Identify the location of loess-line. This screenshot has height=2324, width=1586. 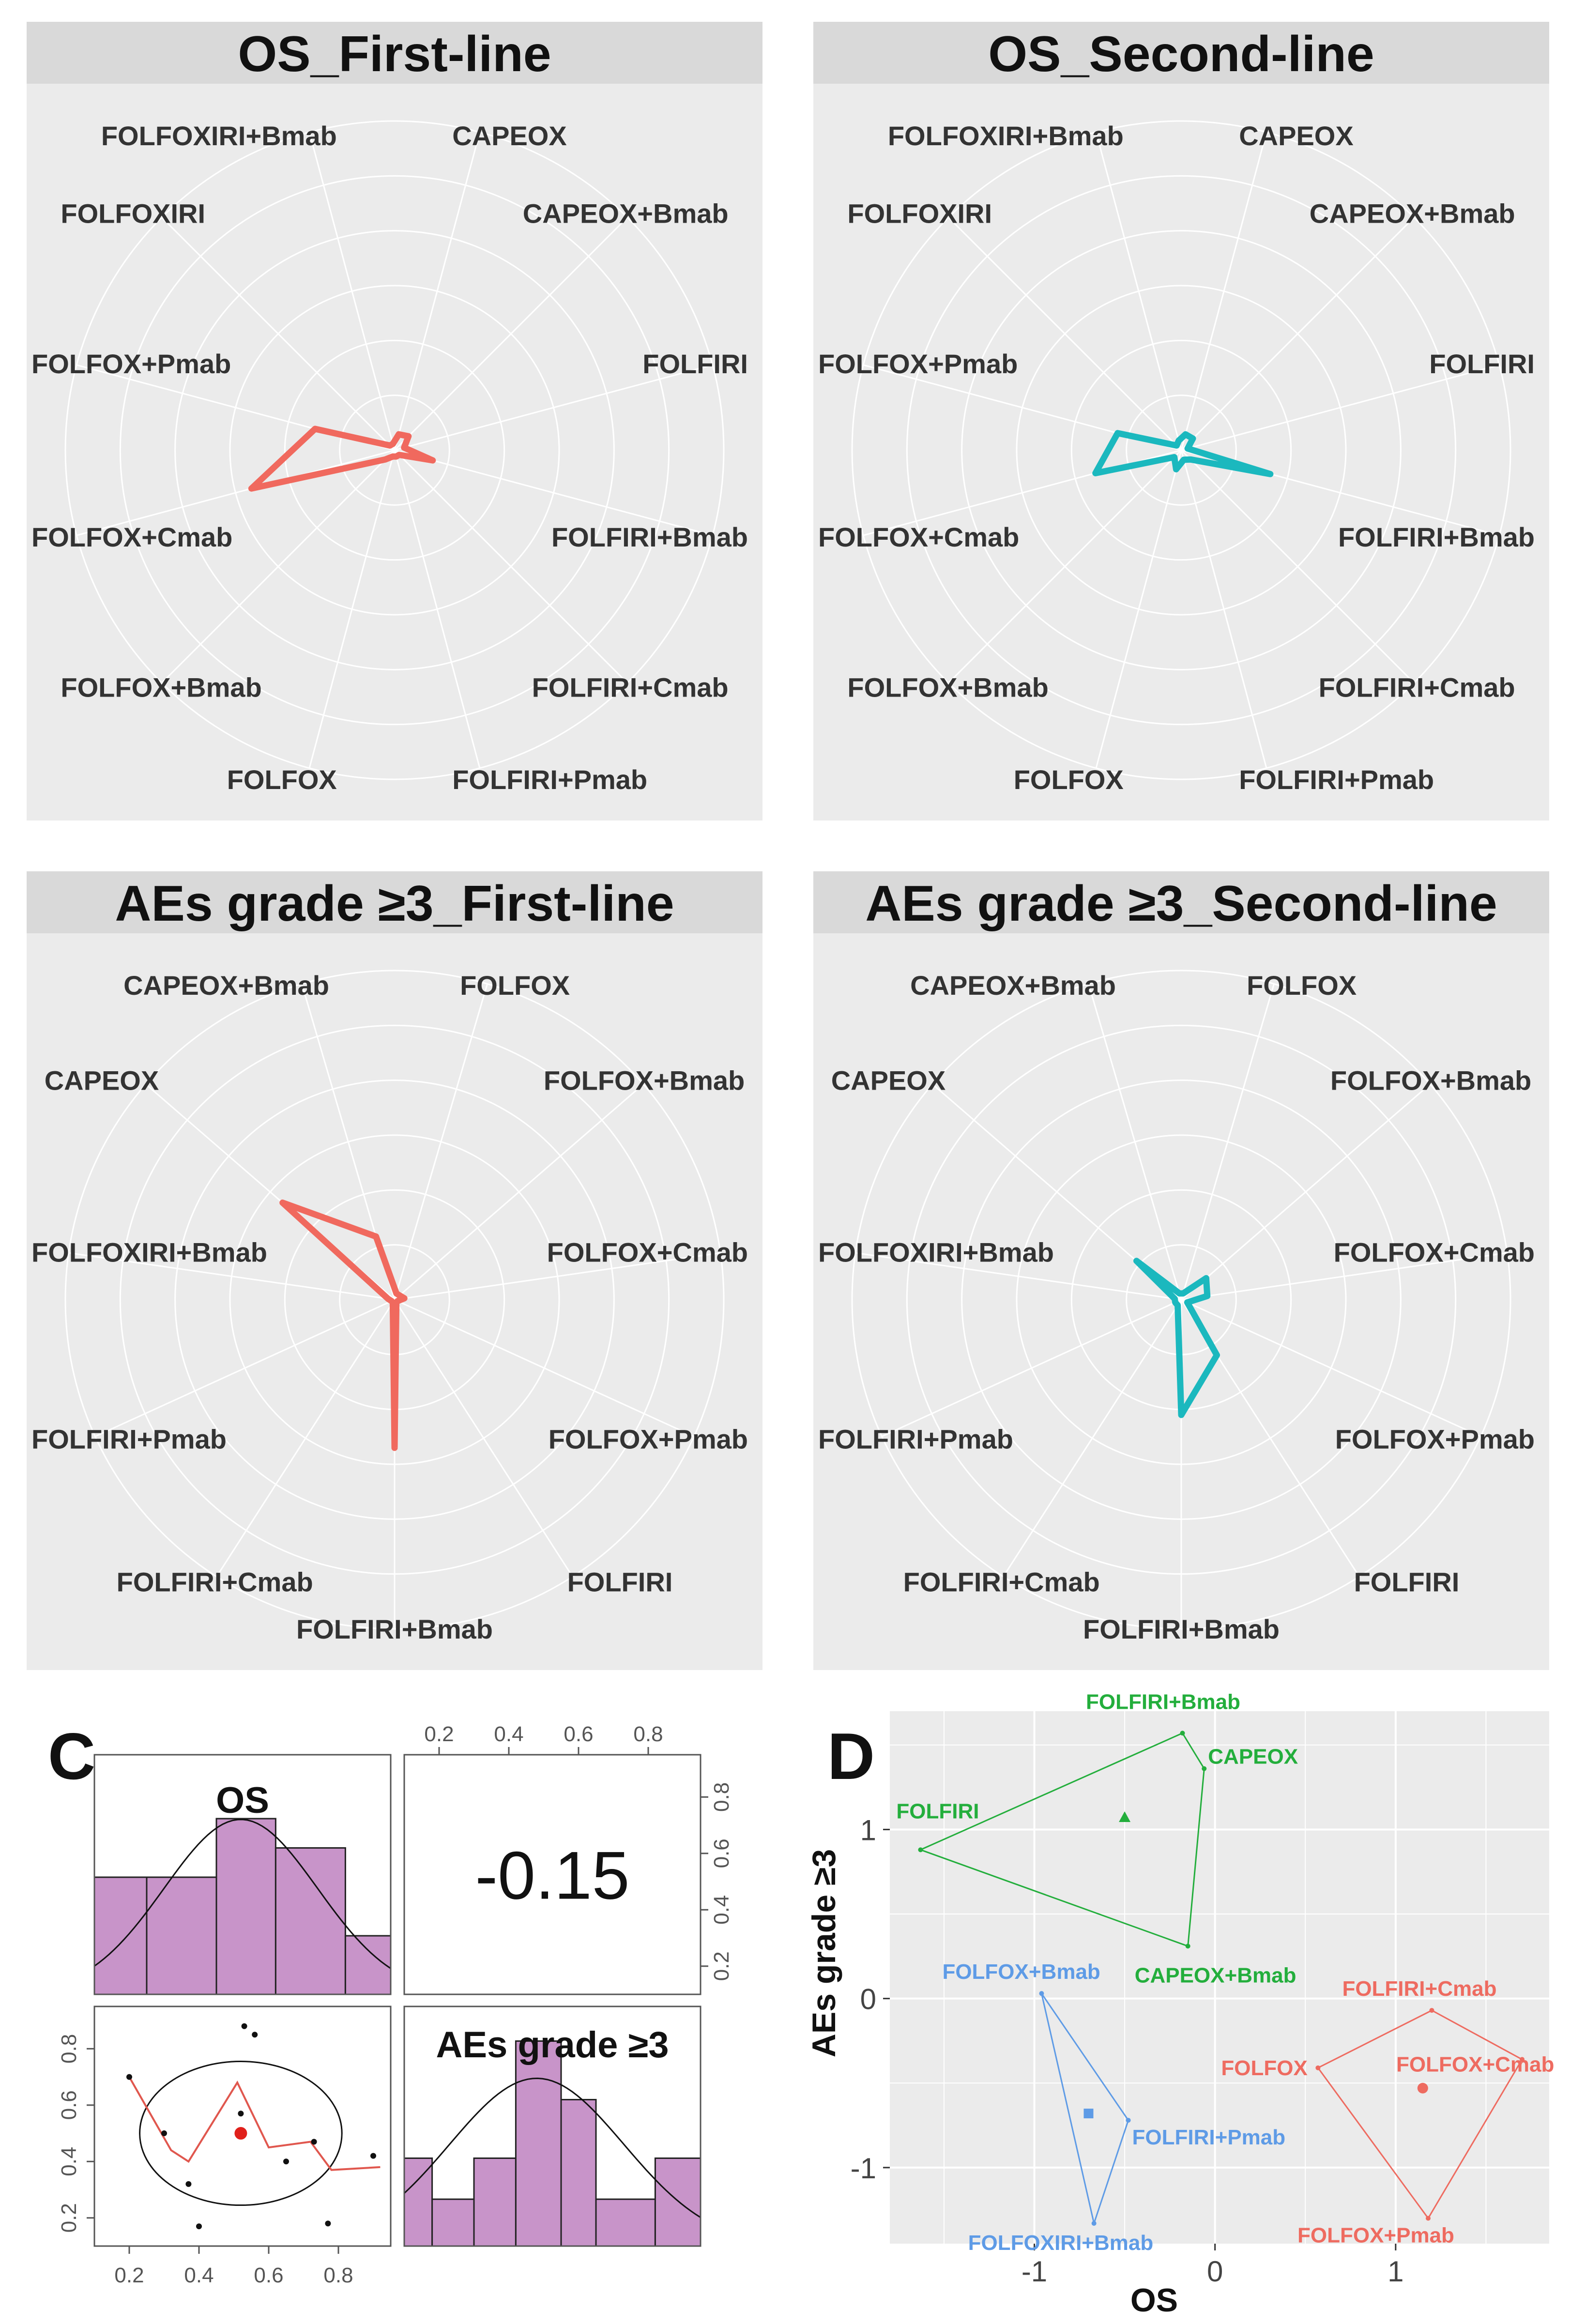
(255, 2123).